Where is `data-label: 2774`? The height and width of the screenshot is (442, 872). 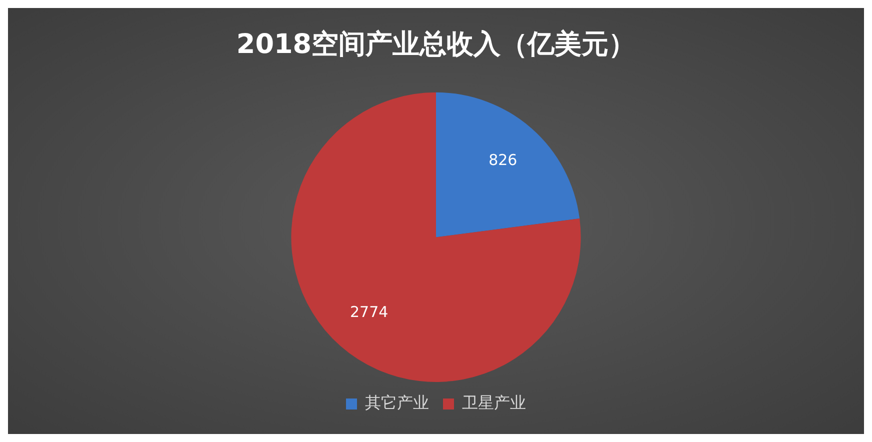 data-label: 2774 is located at coordinates (369, 312).